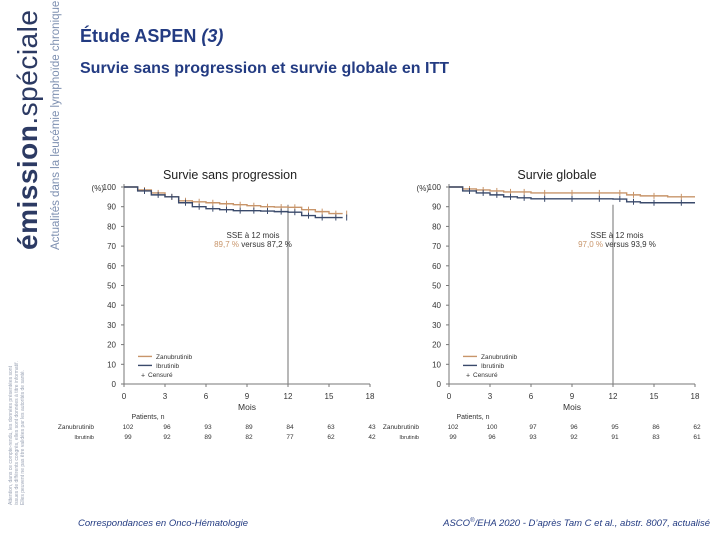  I want to click on ibrutinib-value: versus 87,2 %, so click(265, 244).